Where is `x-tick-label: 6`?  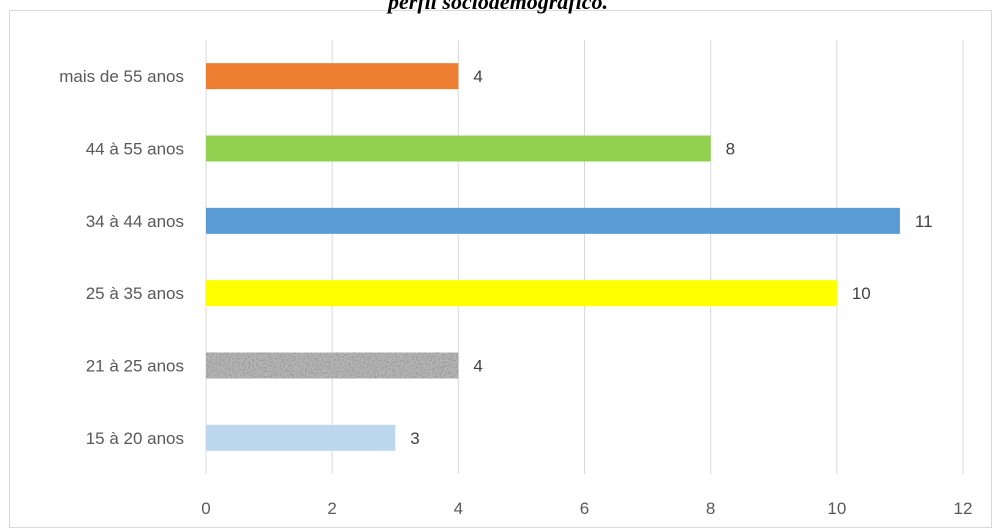 x-tick-label: 6 is located at coordinates (584, 508).